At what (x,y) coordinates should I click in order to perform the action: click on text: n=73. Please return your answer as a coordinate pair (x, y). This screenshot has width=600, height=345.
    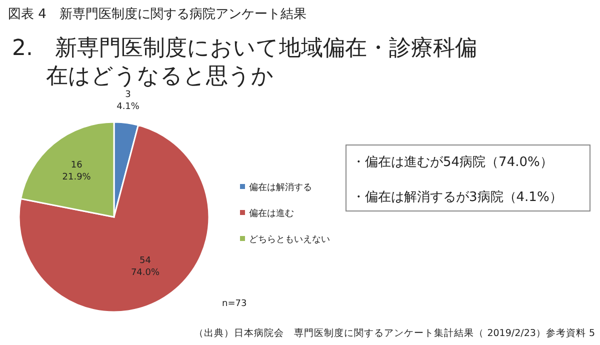
    Looking at the image, I should click on (234, 304).